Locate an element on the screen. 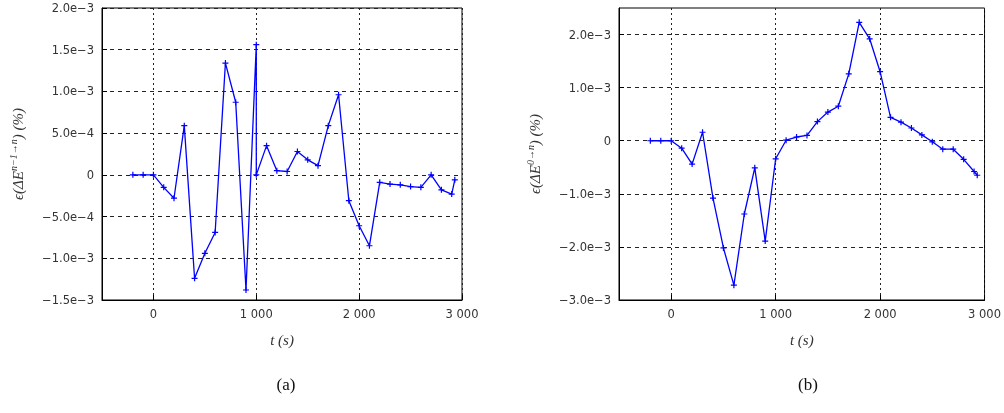  y-tick-label: −3.0e−3 is located at coordinates (585, 300).